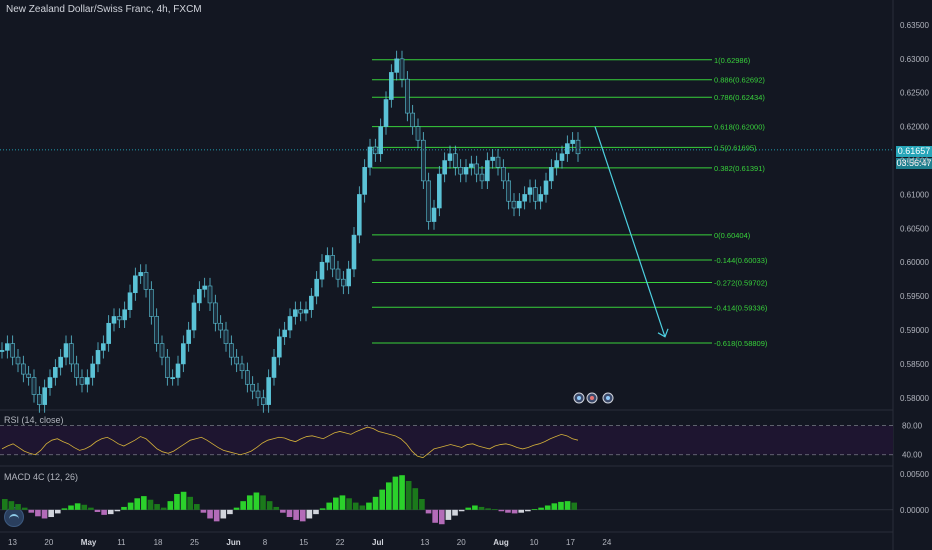 The width and height of the screenshot is (932, 550). Describe the element at coordinates (741, 307) in the screenshot. I see `fib-level-label: -0.414(0.59336)` at that location.